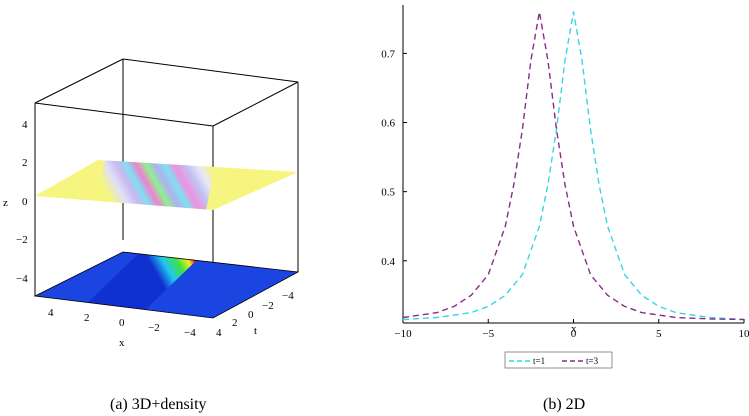 This screenshot has height=416, width=749. I want to click on t-tick: −4, so click(288, 296).